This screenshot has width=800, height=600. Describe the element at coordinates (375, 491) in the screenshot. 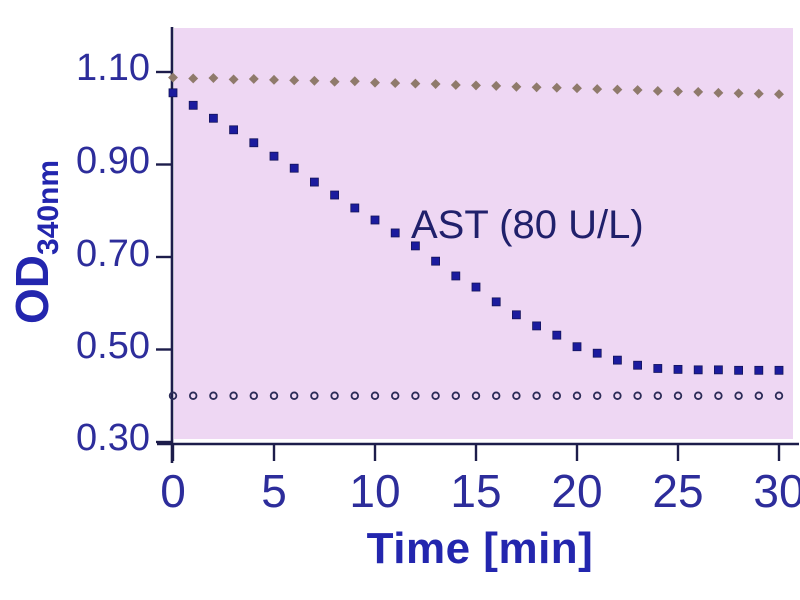

I see `x-tick-label: 10` at that location.